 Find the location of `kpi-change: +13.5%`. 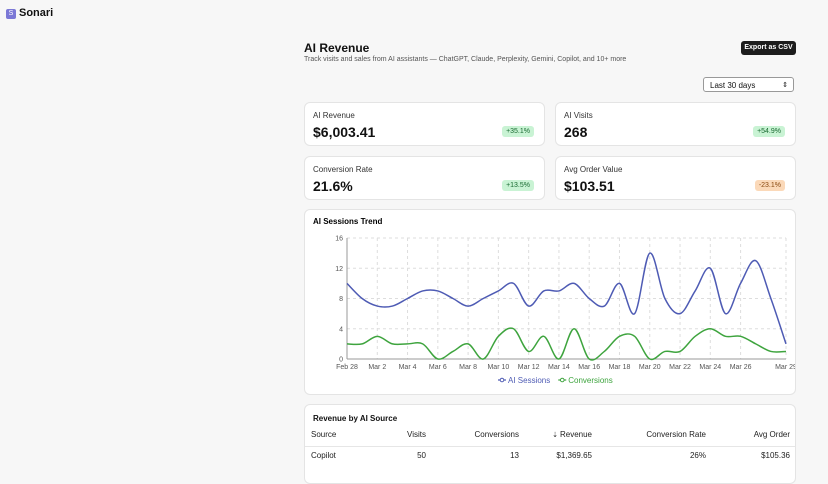

kpi-change: +13.5% is located at coordinates (518, 185).